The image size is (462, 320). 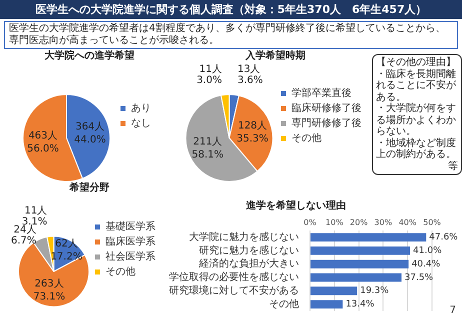 I want to click on chart-title: 希望分野, so click(x=89, y=188).